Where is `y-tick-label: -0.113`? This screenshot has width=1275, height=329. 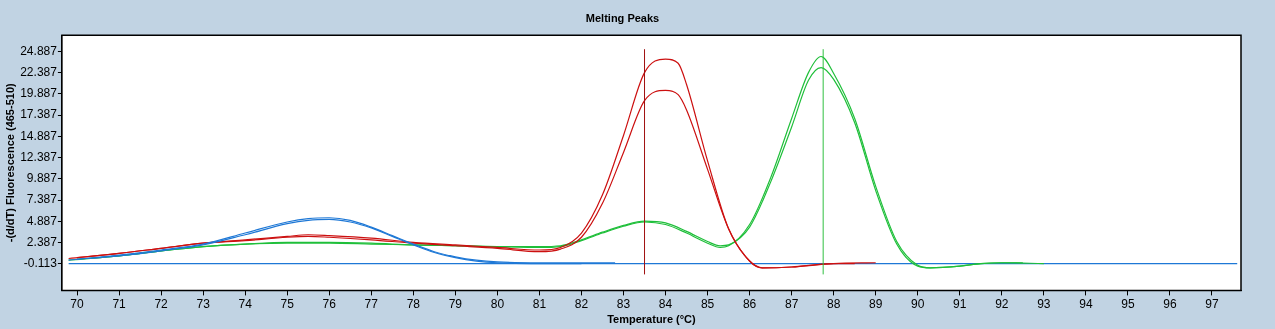
y-tick-label: -0.113 is located at coordinates (40, 263).